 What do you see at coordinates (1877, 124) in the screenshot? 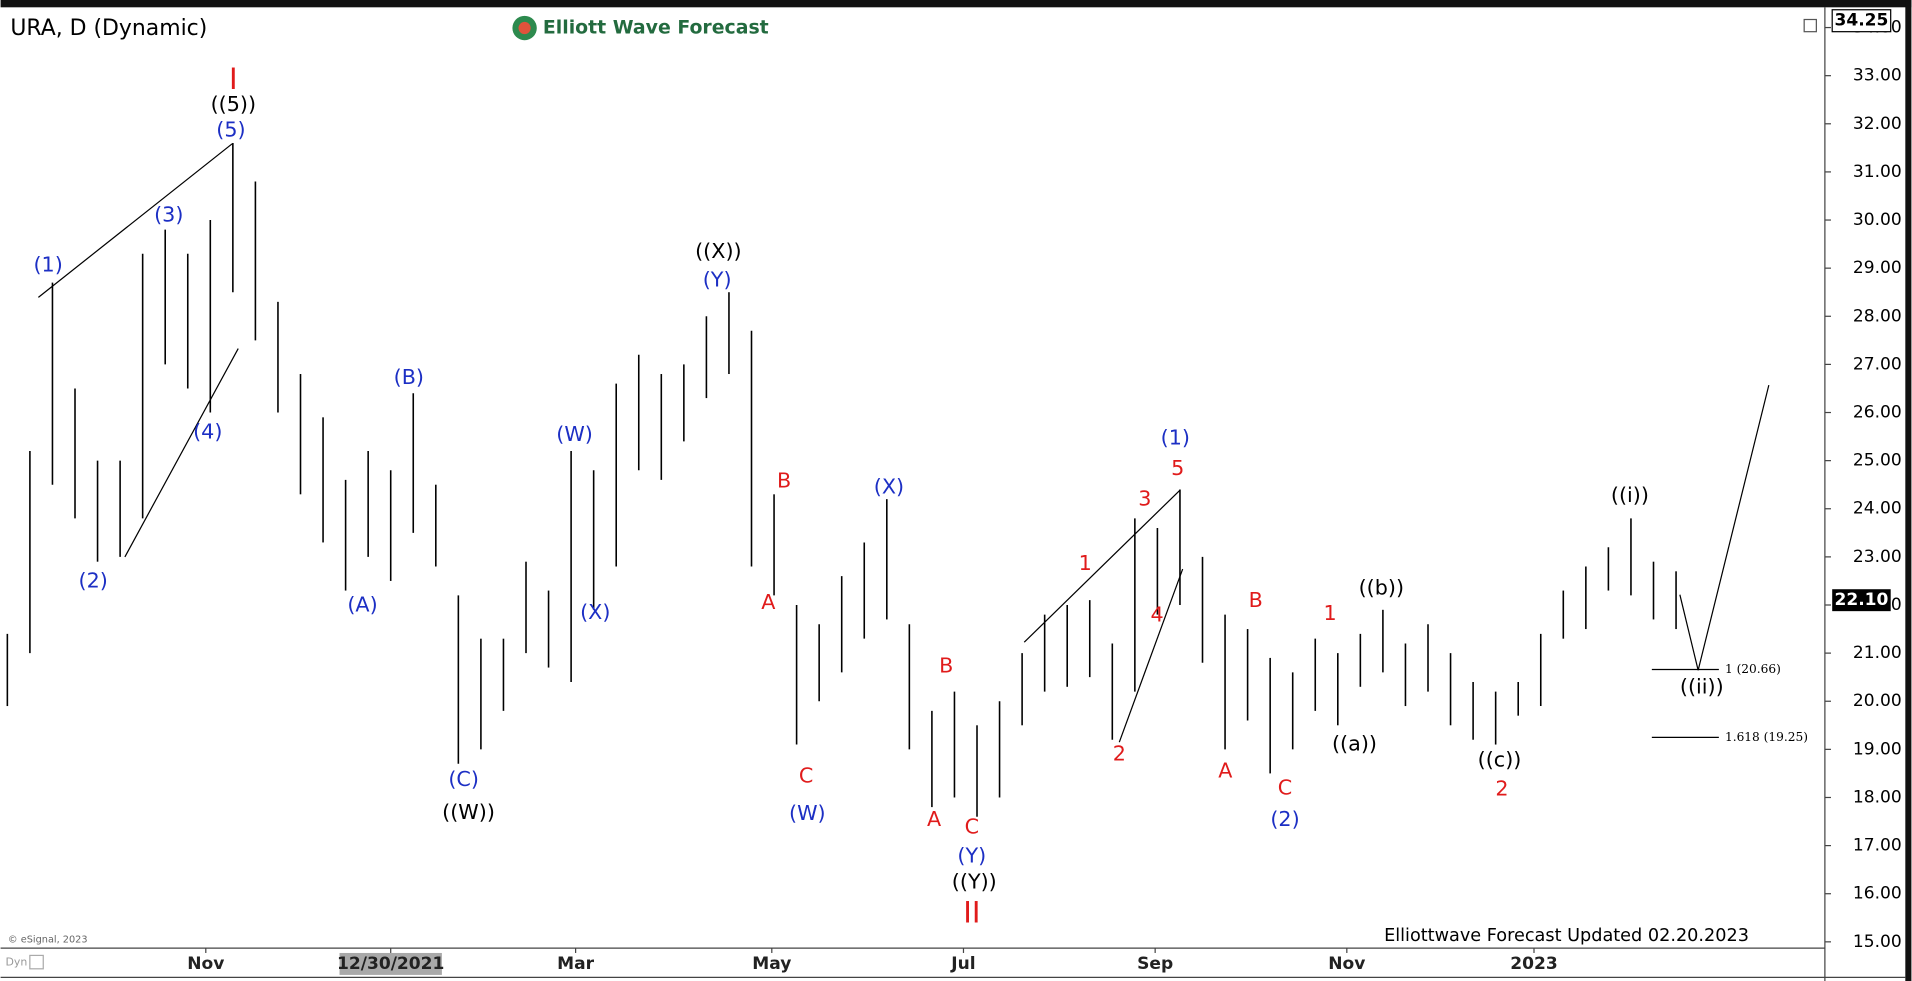
I see `y-tick-label: 32.00` at bounding box center [1877, 124].